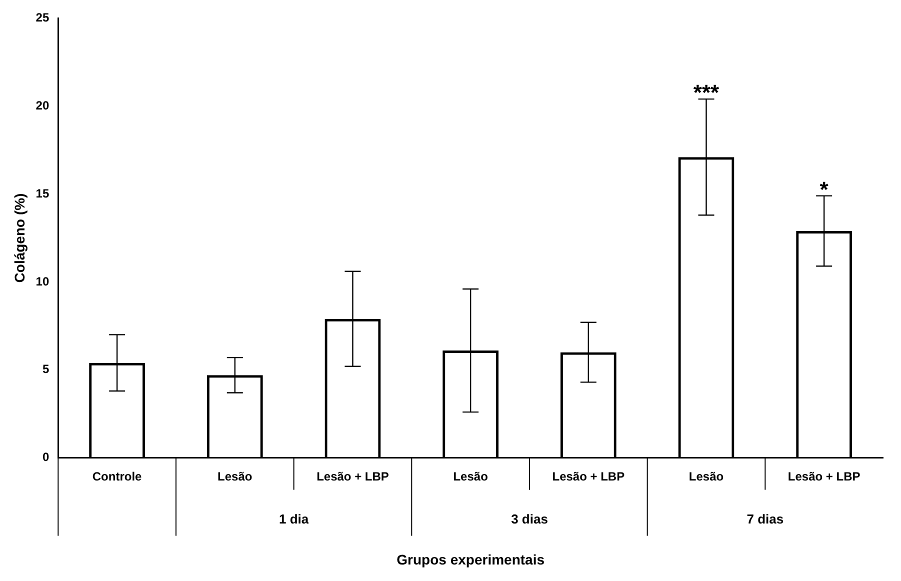 The image size is (901, 581). I want to click on x-axis-title: Grupos experimentais, so click(470, 559).